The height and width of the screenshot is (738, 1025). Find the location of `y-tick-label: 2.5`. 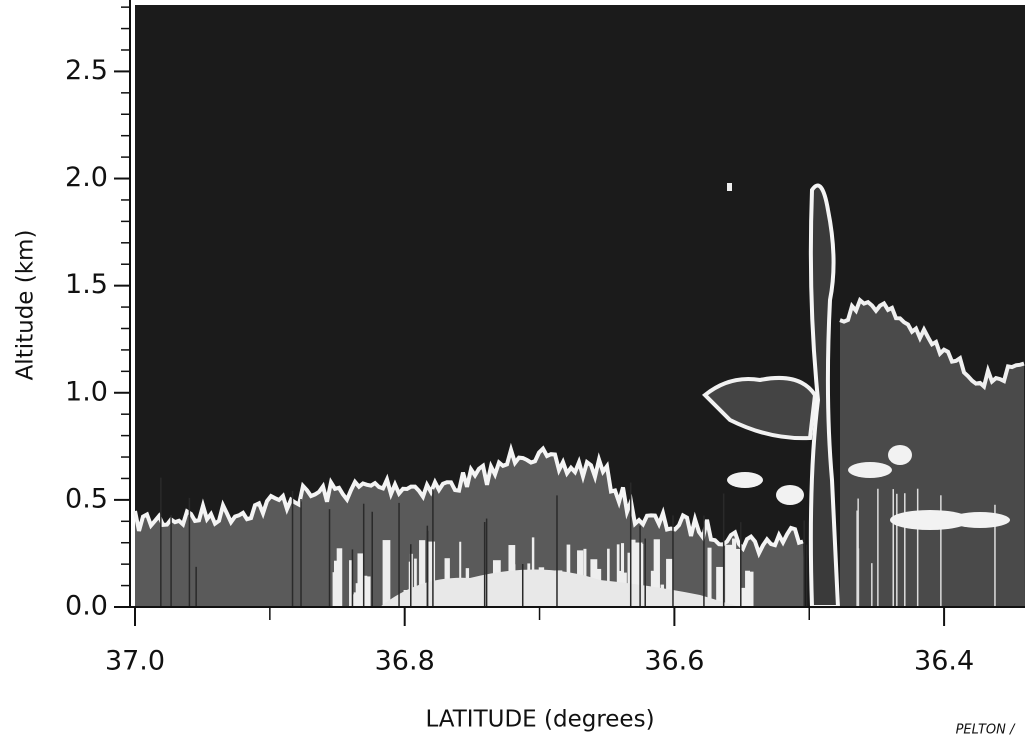

y-tick-label: 2.5 is located at coordinates (86, 70).